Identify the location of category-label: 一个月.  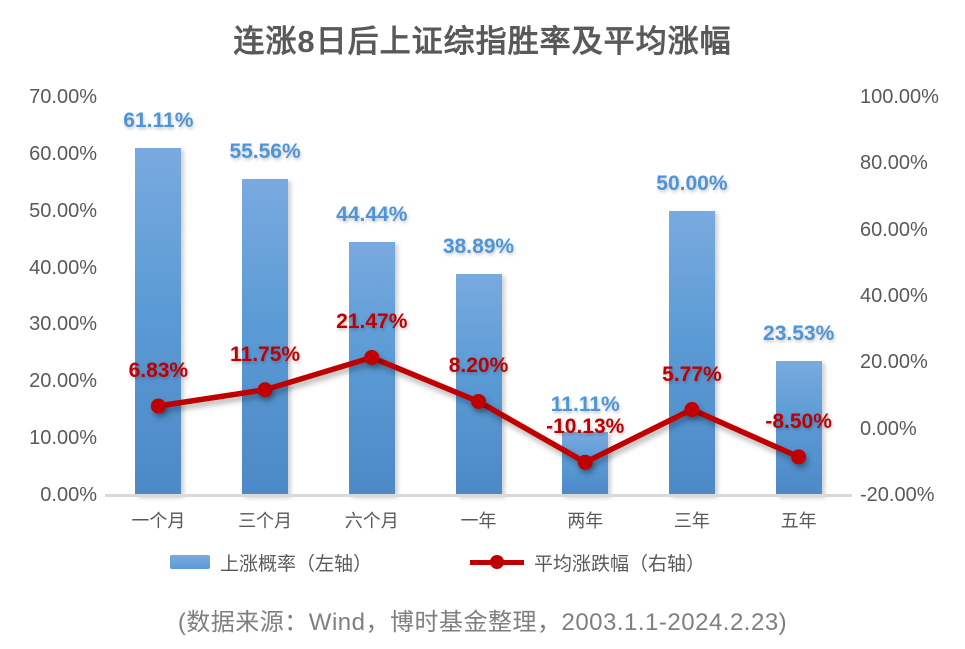
(158, 521).